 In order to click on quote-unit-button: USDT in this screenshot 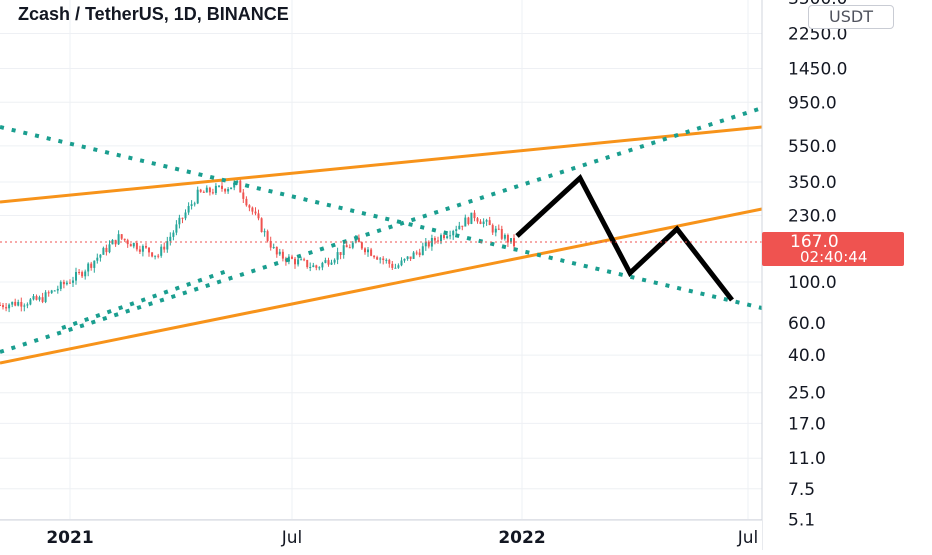, I will do `click(851, 17)`.